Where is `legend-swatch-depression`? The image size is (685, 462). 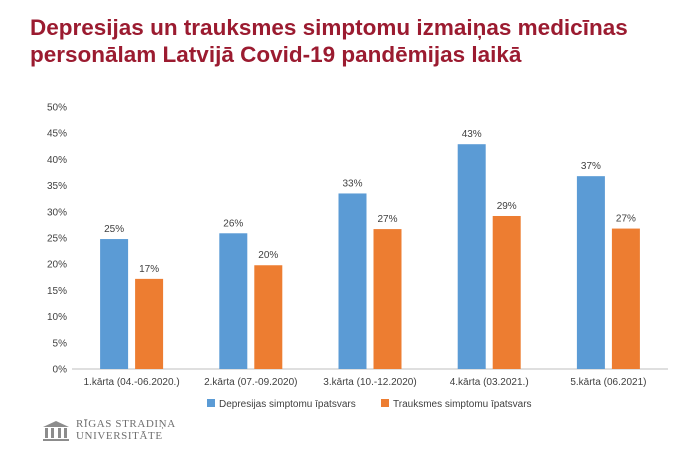 legend-swatch-depression is located at coordinates (211, 403).